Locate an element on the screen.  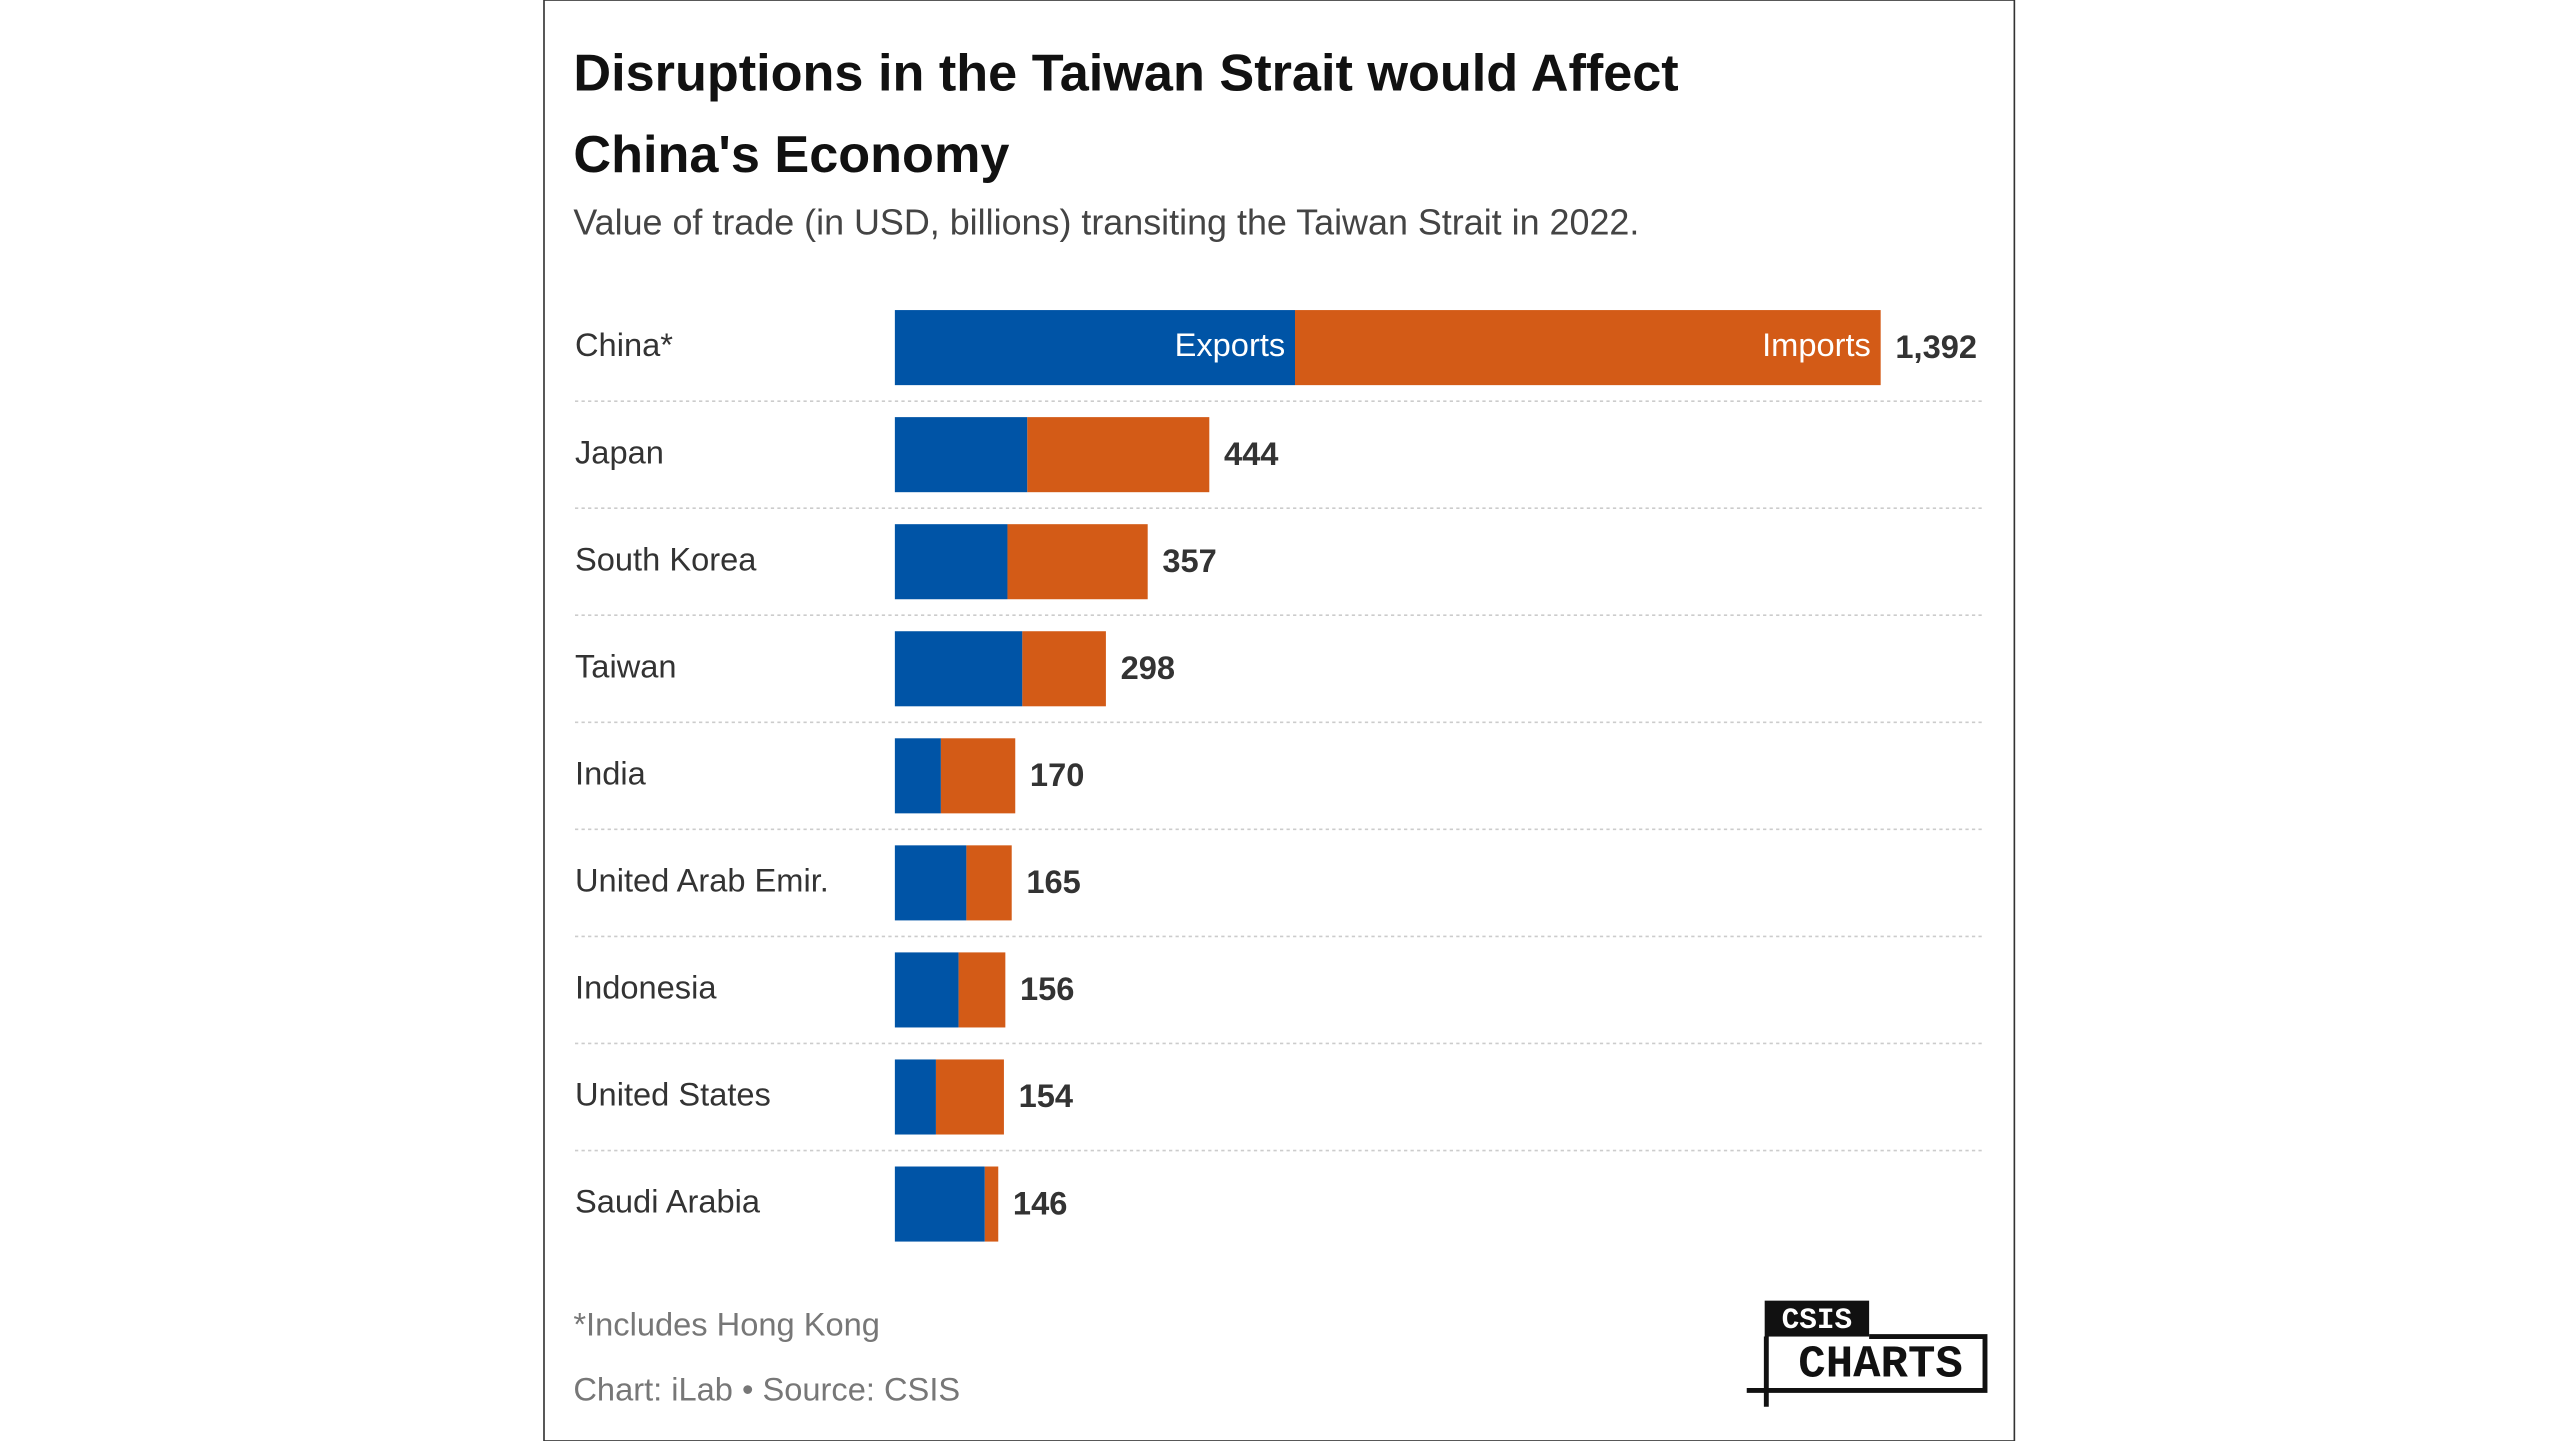
logo-box is located at coordinates (1817, 1318).